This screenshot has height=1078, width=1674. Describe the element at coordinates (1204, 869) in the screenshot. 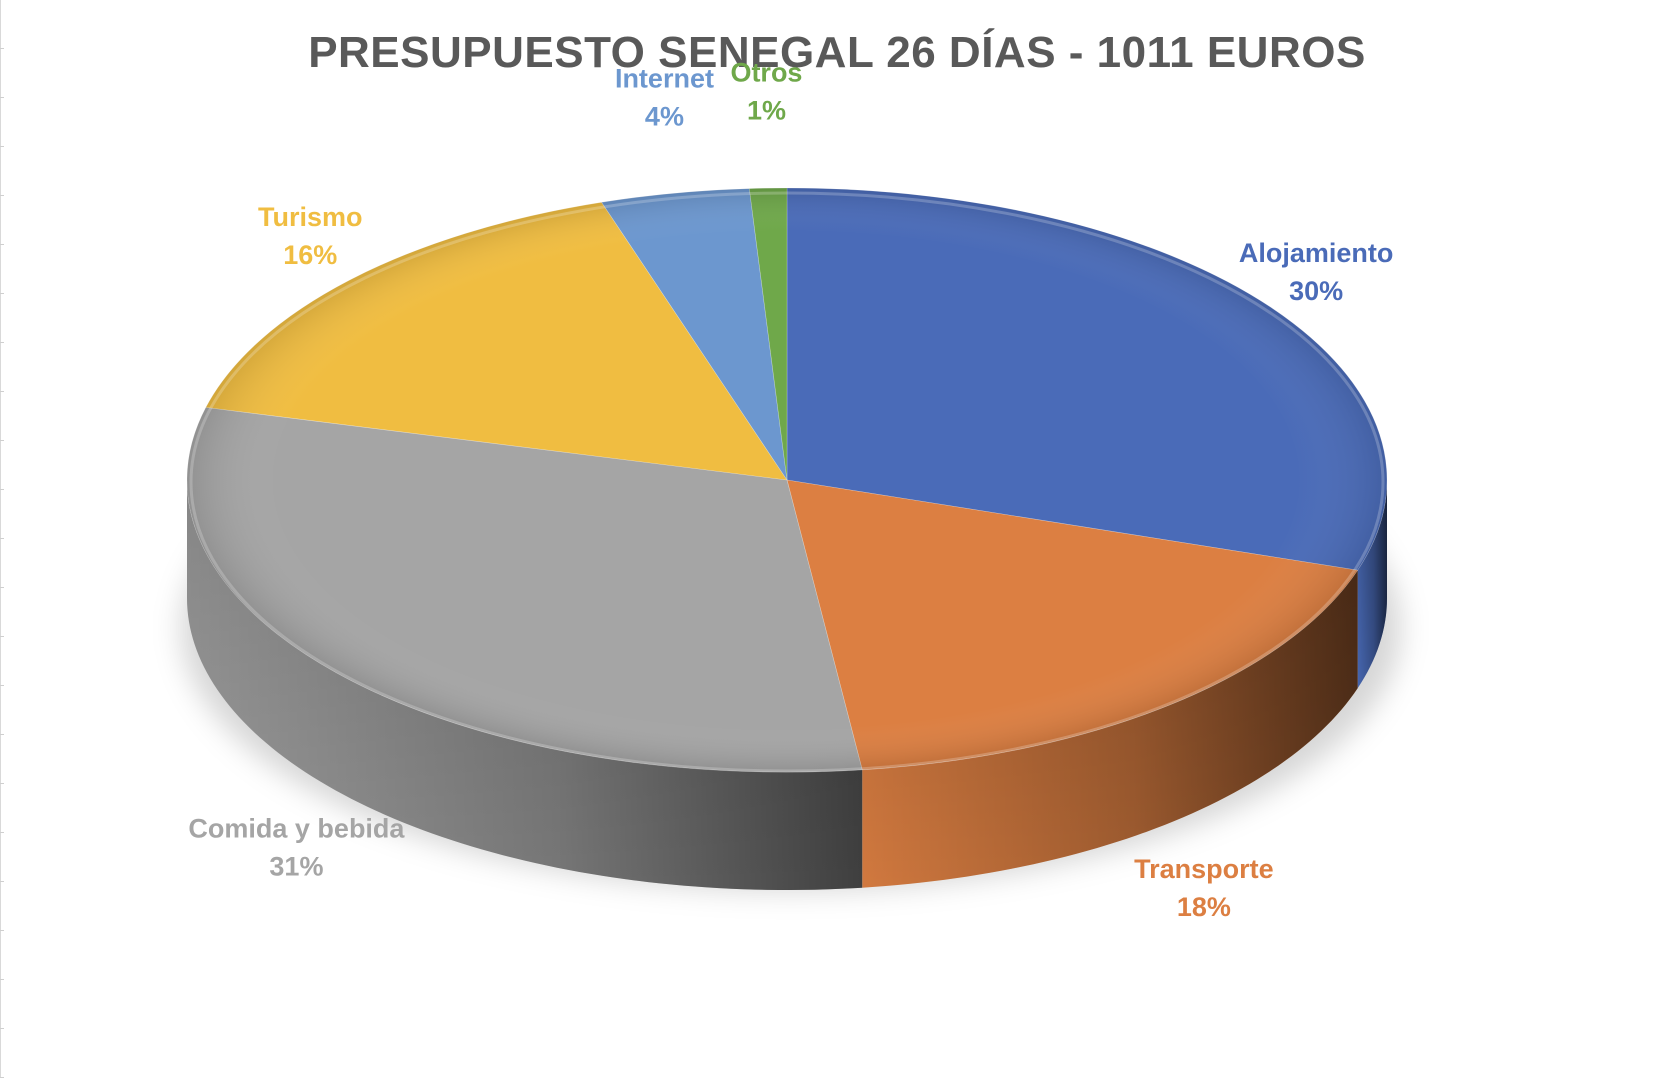

I see `data-label-transporte-category: Transporte` at that location.